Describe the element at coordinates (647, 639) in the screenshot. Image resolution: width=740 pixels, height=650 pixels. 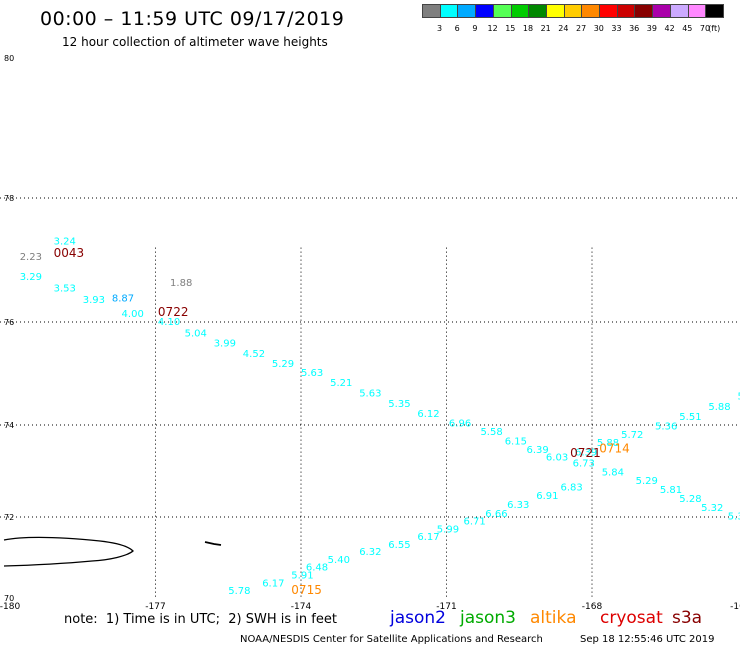
I see `credit-timestamp: Sep 18 12:55:46 UTC 2019` at that location.